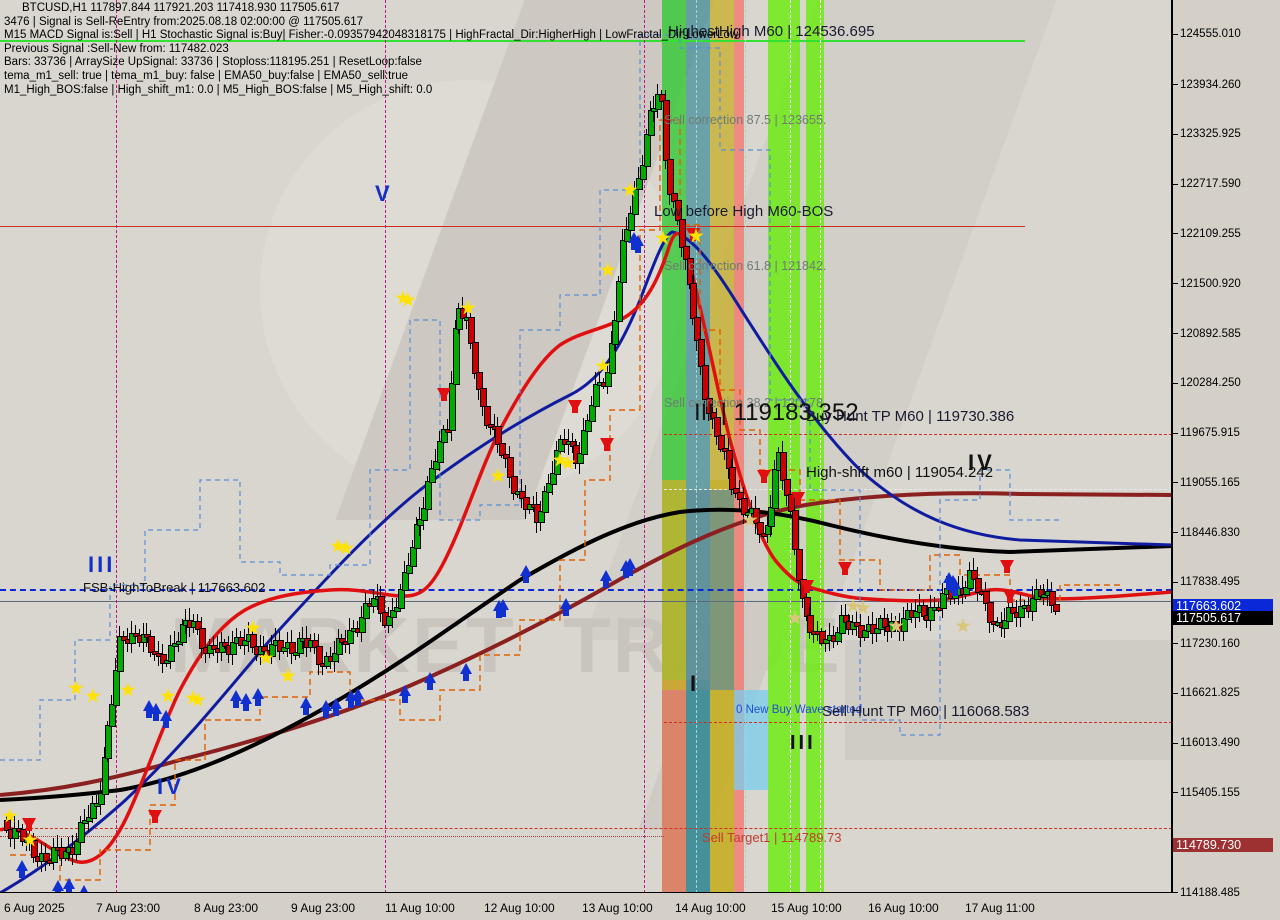  I want to click on low-before-high-m60-bos: Low before High M60-BOS, so click(744, 211).